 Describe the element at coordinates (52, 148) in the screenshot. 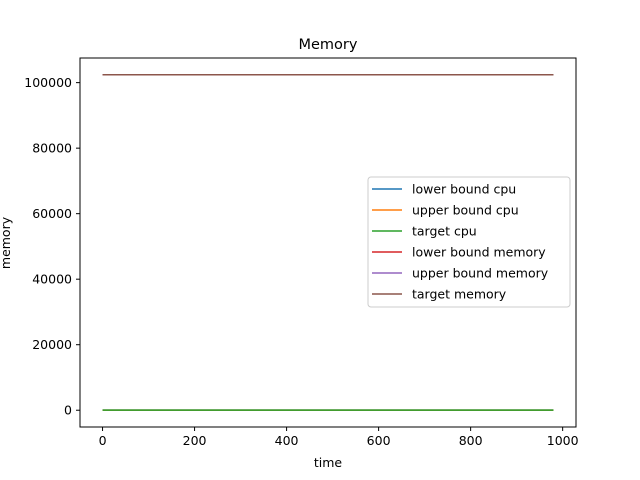

I see `y-tick-label: 80000` at that location.